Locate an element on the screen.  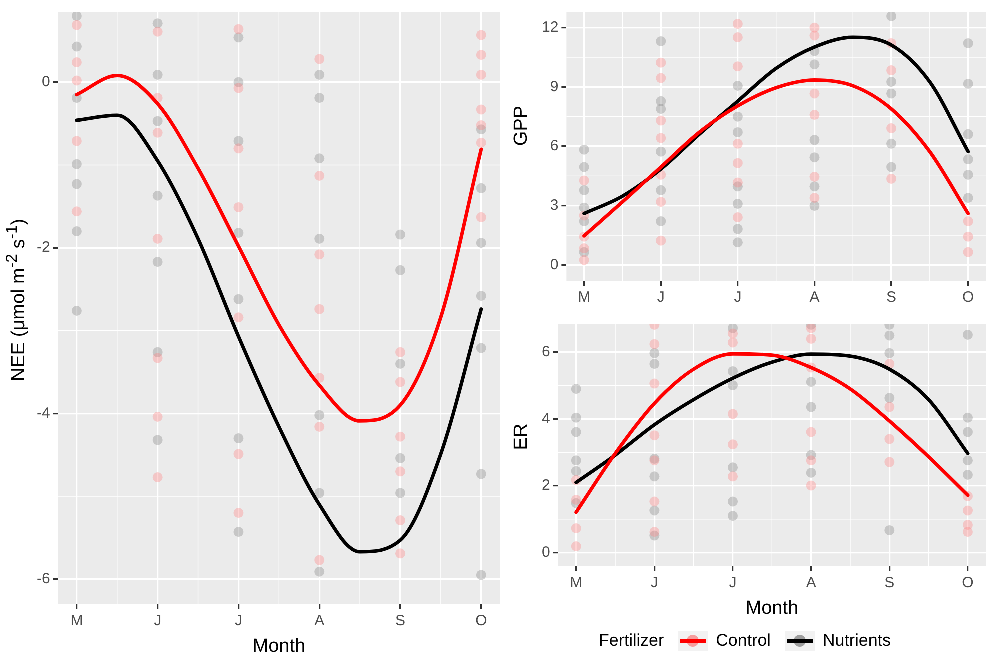
y-tick-label: 6 is located at coordinates (546, 352).